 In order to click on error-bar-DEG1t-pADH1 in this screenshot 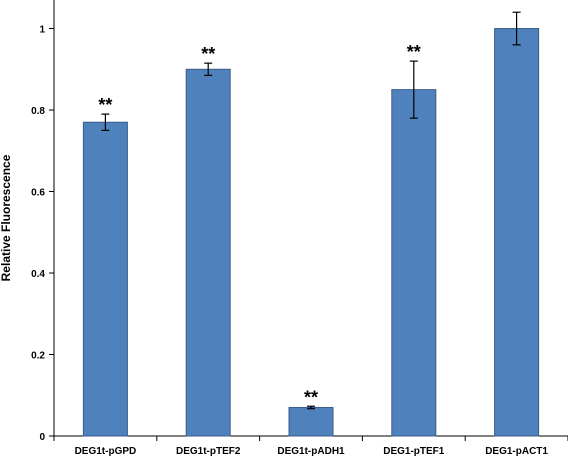, I will do `click(311, 407)`.